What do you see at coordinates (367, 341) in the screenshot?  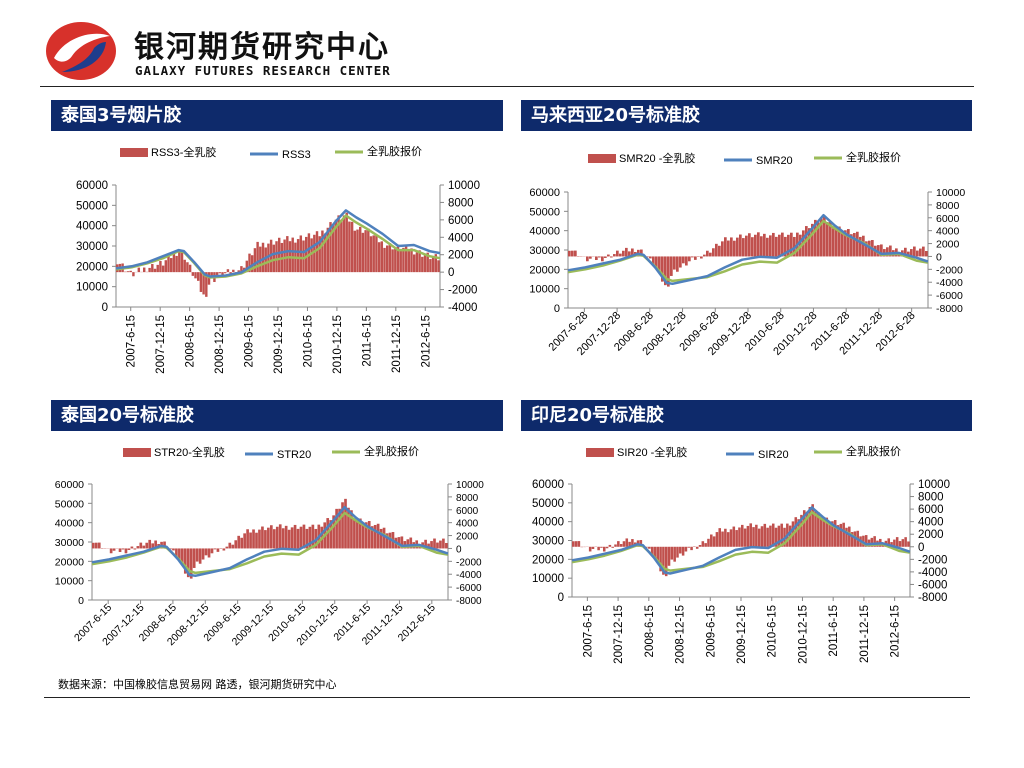 I see `x-axis-tick-label: 2011-6-15` at bounding box center [367, 341].